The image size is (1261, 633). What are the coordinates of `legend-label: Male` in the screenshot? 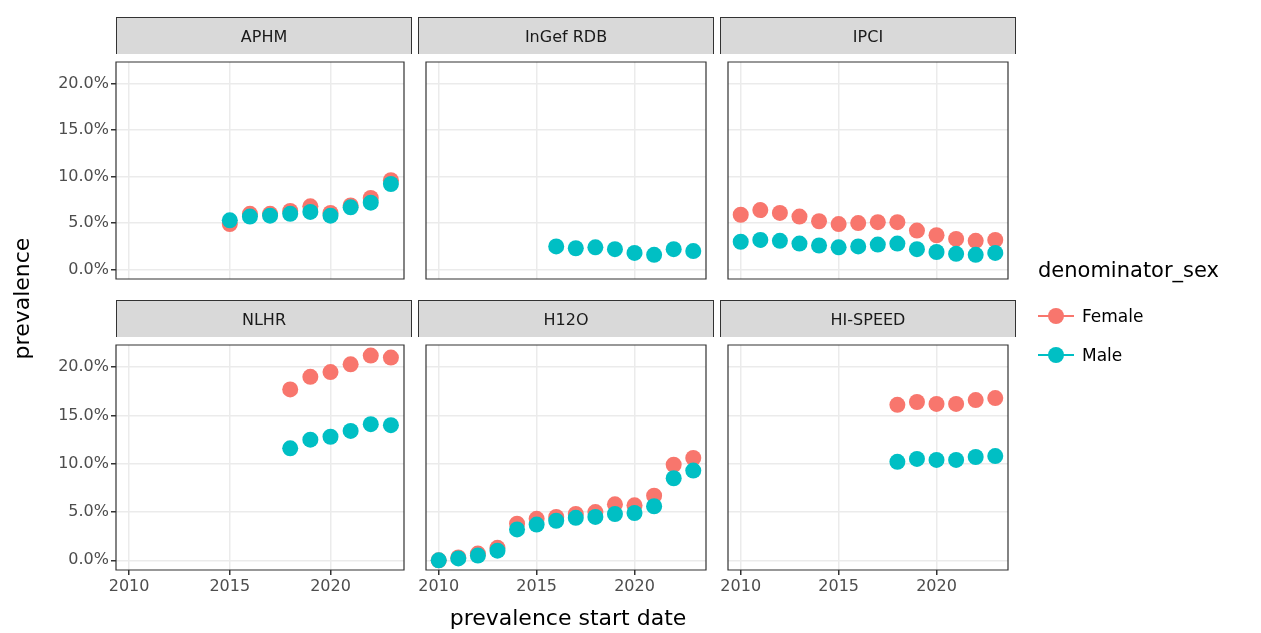 It's located at (1102, 354).